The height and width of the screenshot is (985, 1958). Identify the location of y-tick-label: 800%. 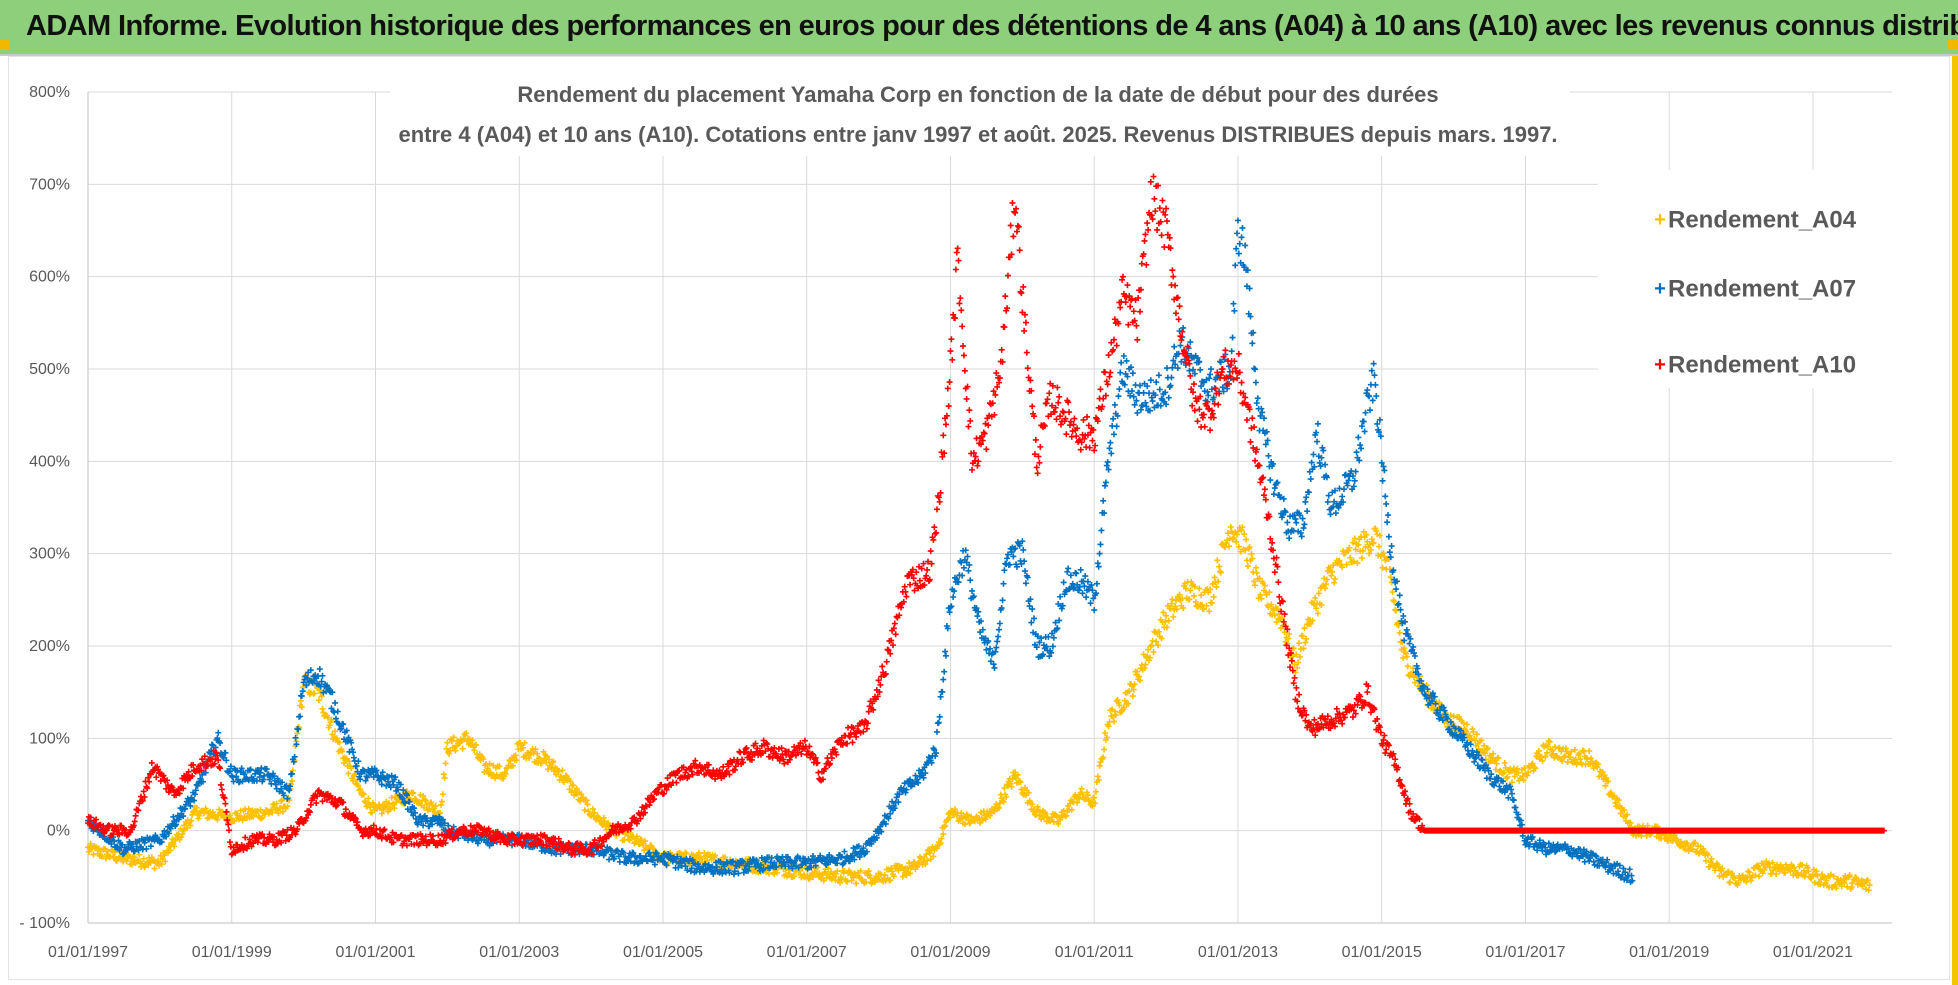
(49, 92).